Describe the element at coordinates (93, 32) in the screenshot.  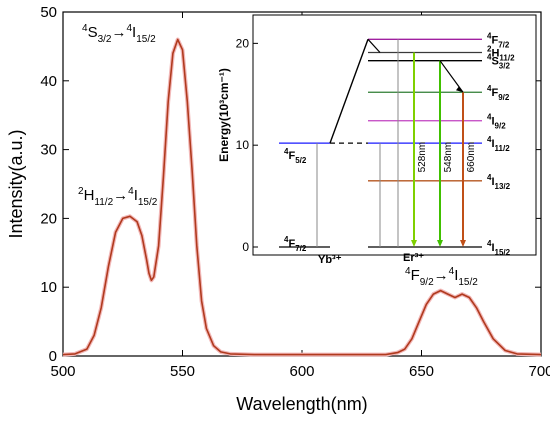
I see `s32-letter-s: S` at that location.